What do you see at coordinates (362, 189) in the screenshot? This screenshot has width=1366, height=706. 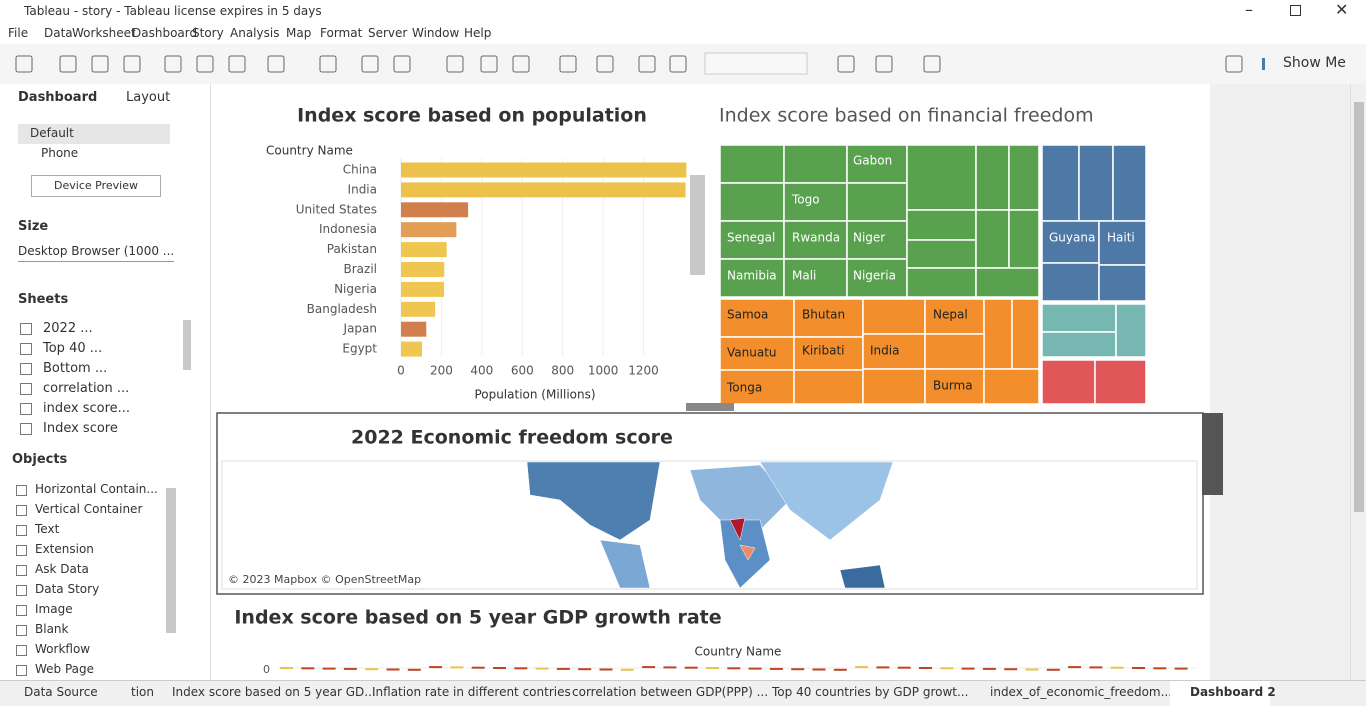 I see `y-tick-label: India` at bounding box center [362, 189].